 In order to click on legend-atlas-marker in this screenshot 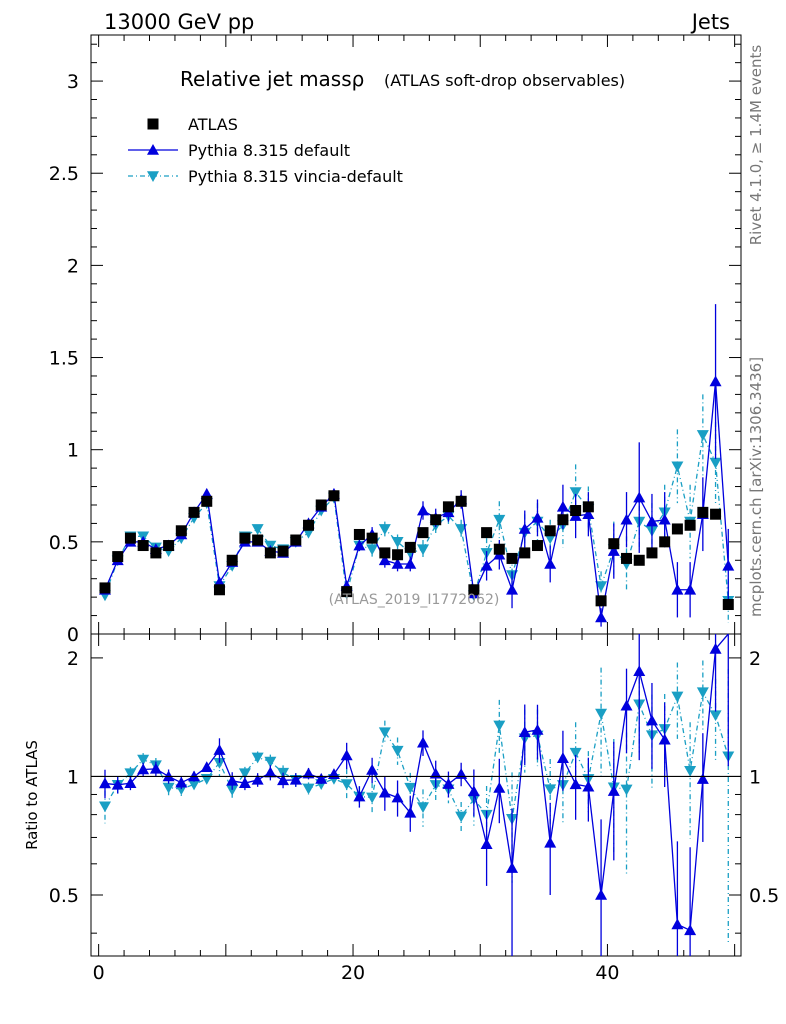, I will do `click(153, 124)`.